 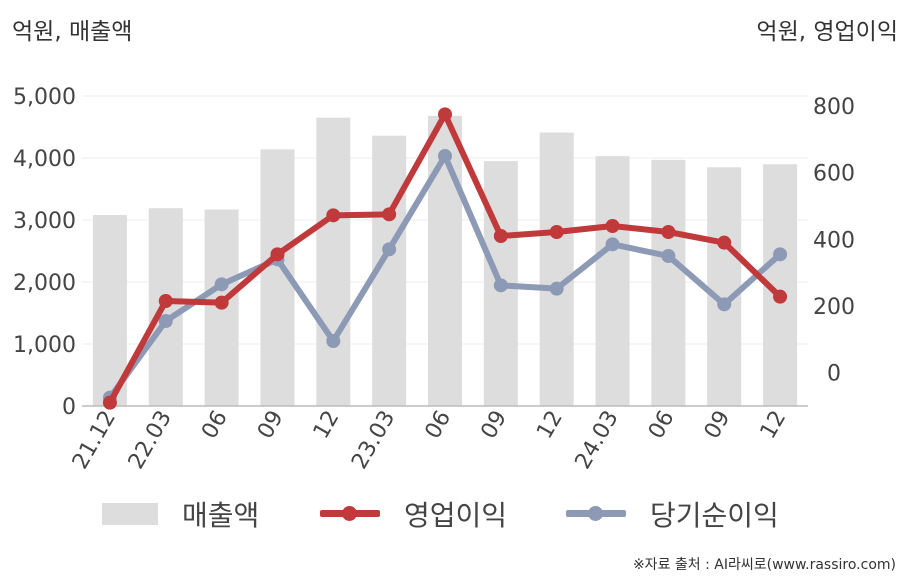 What do you see at coordinates (44, 345) in the screenshot?
I see `left-tick-label: 1,000` at bounding box center [44, 345].